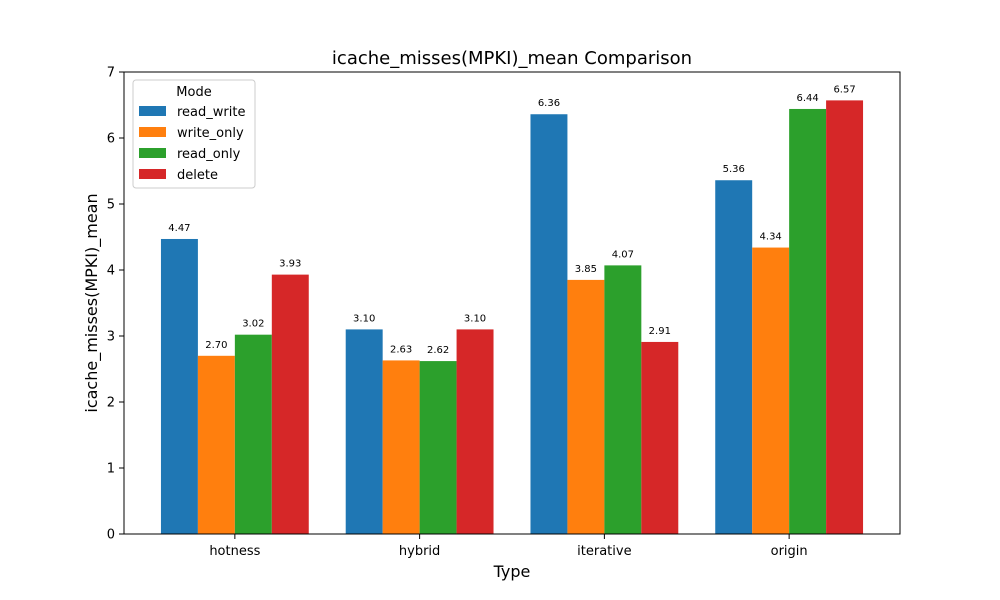 The image size is (1000, 600). I want to click on chart-title: icache_misses(MPKI)_mean Comparison, so click(512, 58).